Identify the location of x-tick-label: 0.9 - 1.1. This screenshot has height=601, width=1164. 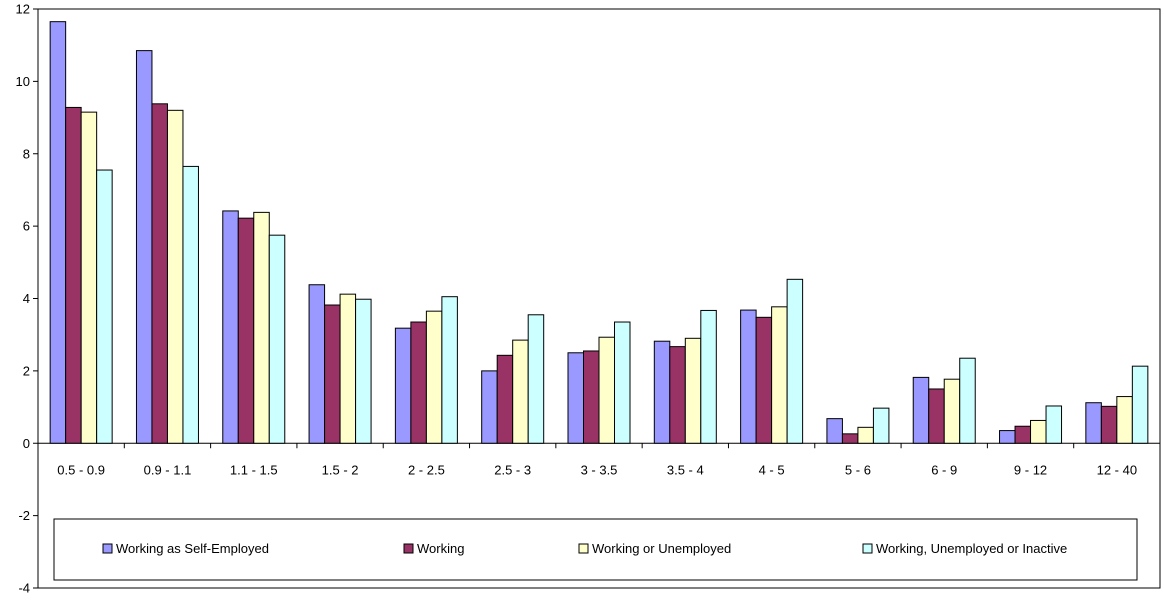
(168, 469).